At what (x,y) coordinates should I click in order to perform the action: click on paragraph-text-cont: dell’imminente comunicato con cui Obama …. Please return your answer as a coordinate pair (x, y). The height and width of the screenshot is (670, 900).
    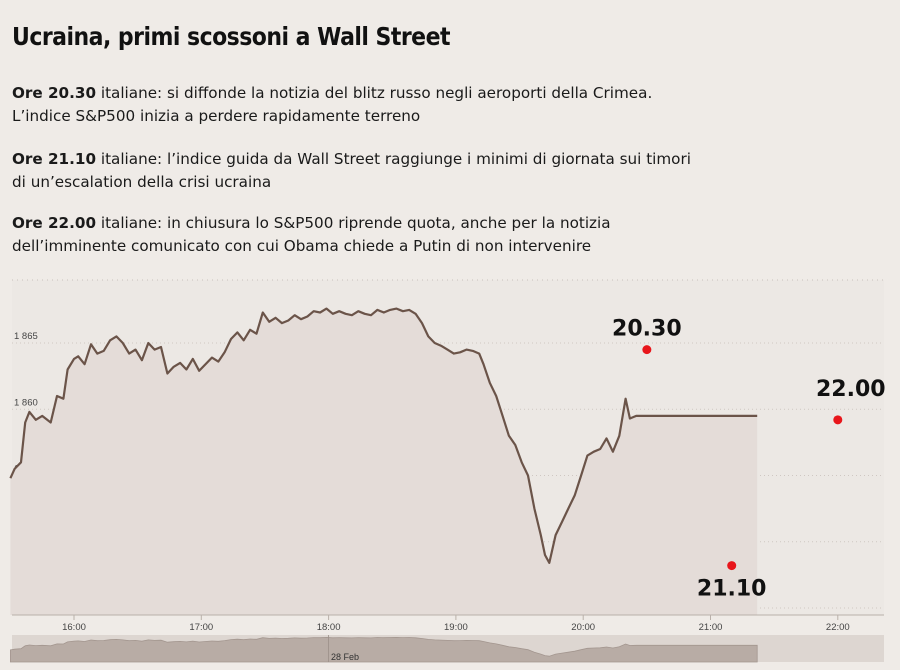
    Looking at the image, I should click on (302, 246).